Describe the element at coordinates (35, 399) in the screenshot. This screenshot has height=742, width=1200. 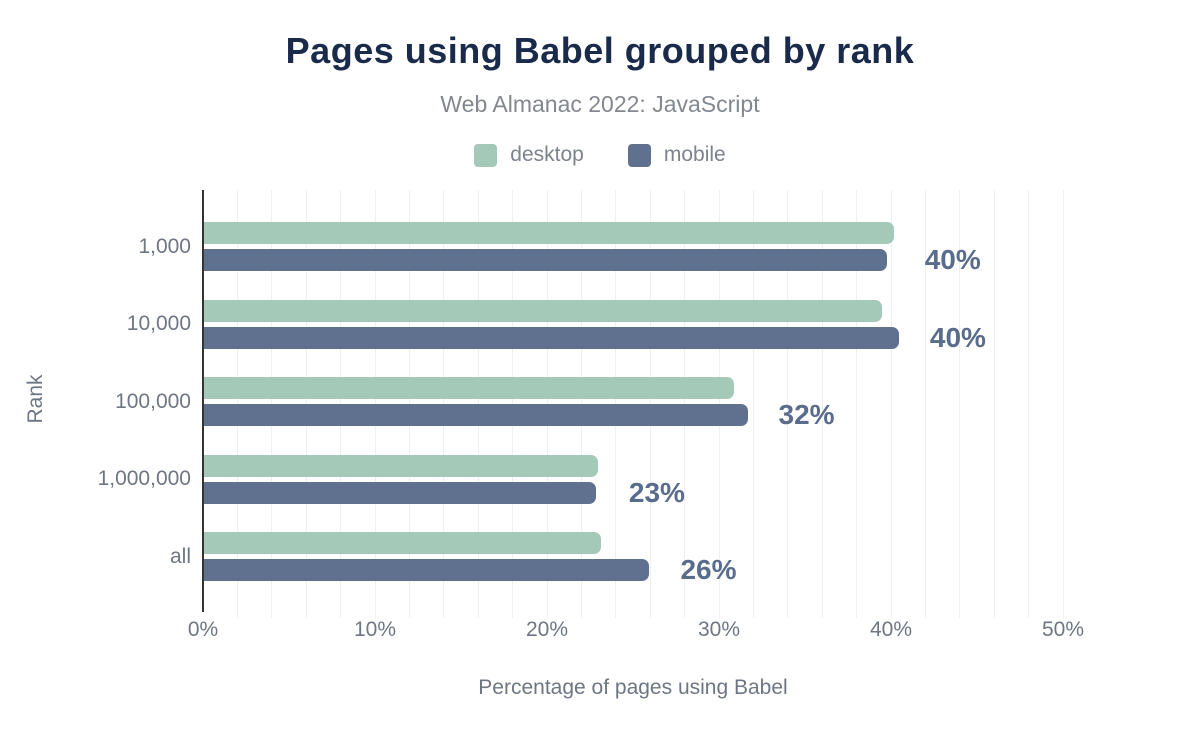
I see `y-axis-title: Rank` at that location.